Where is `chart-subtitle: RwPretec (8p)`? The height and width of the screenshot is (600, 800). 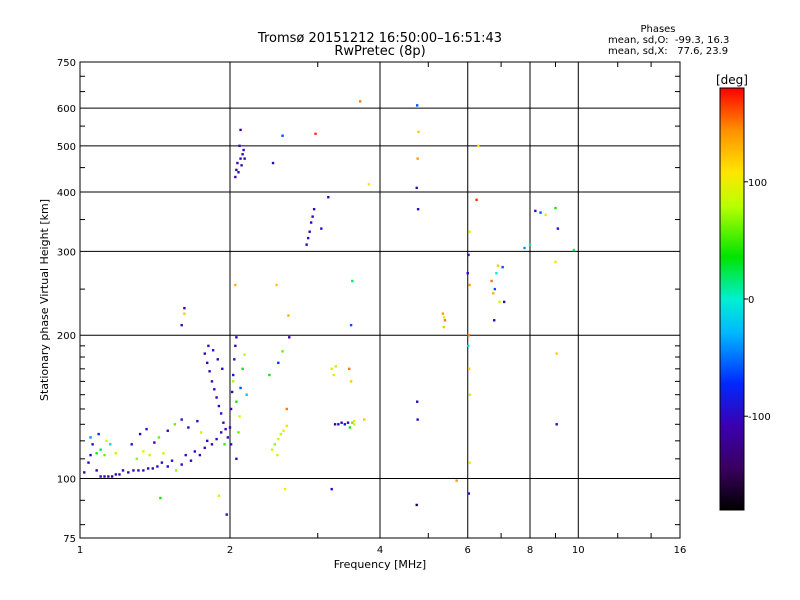
chart-subtitle: RwPretec (8p) is located at coordinates (379, 51).